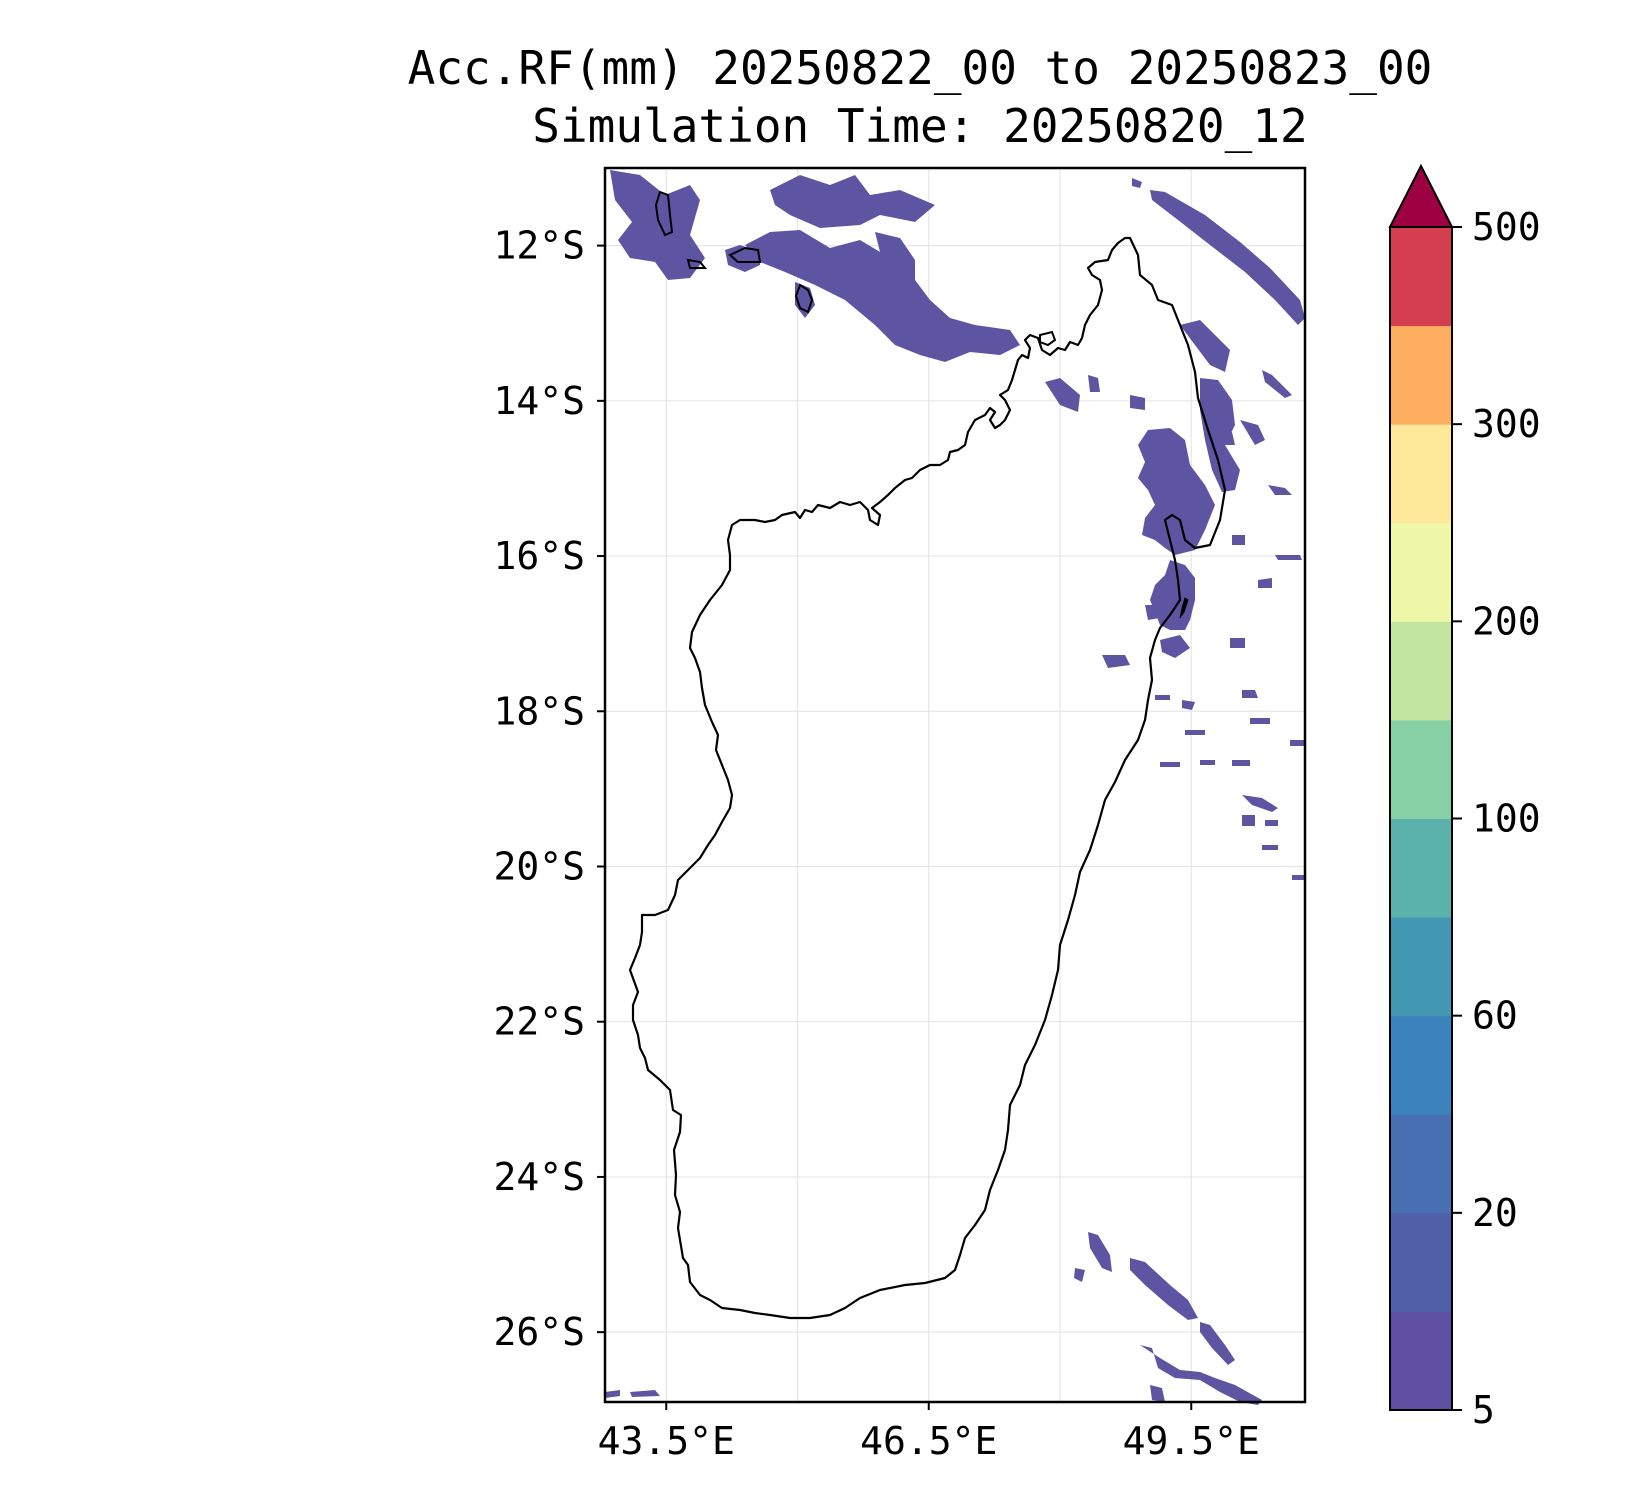  Describe the element at coordinates (539, 401) in the screenshot. I see `lat-tick-label: 14°S` at that location.